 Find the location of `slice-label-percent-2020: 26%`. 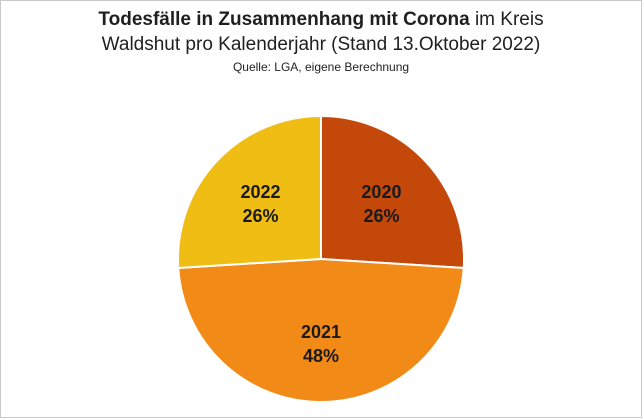

slice-label-percent-2020: 26% is located at coordinates (381, 216).